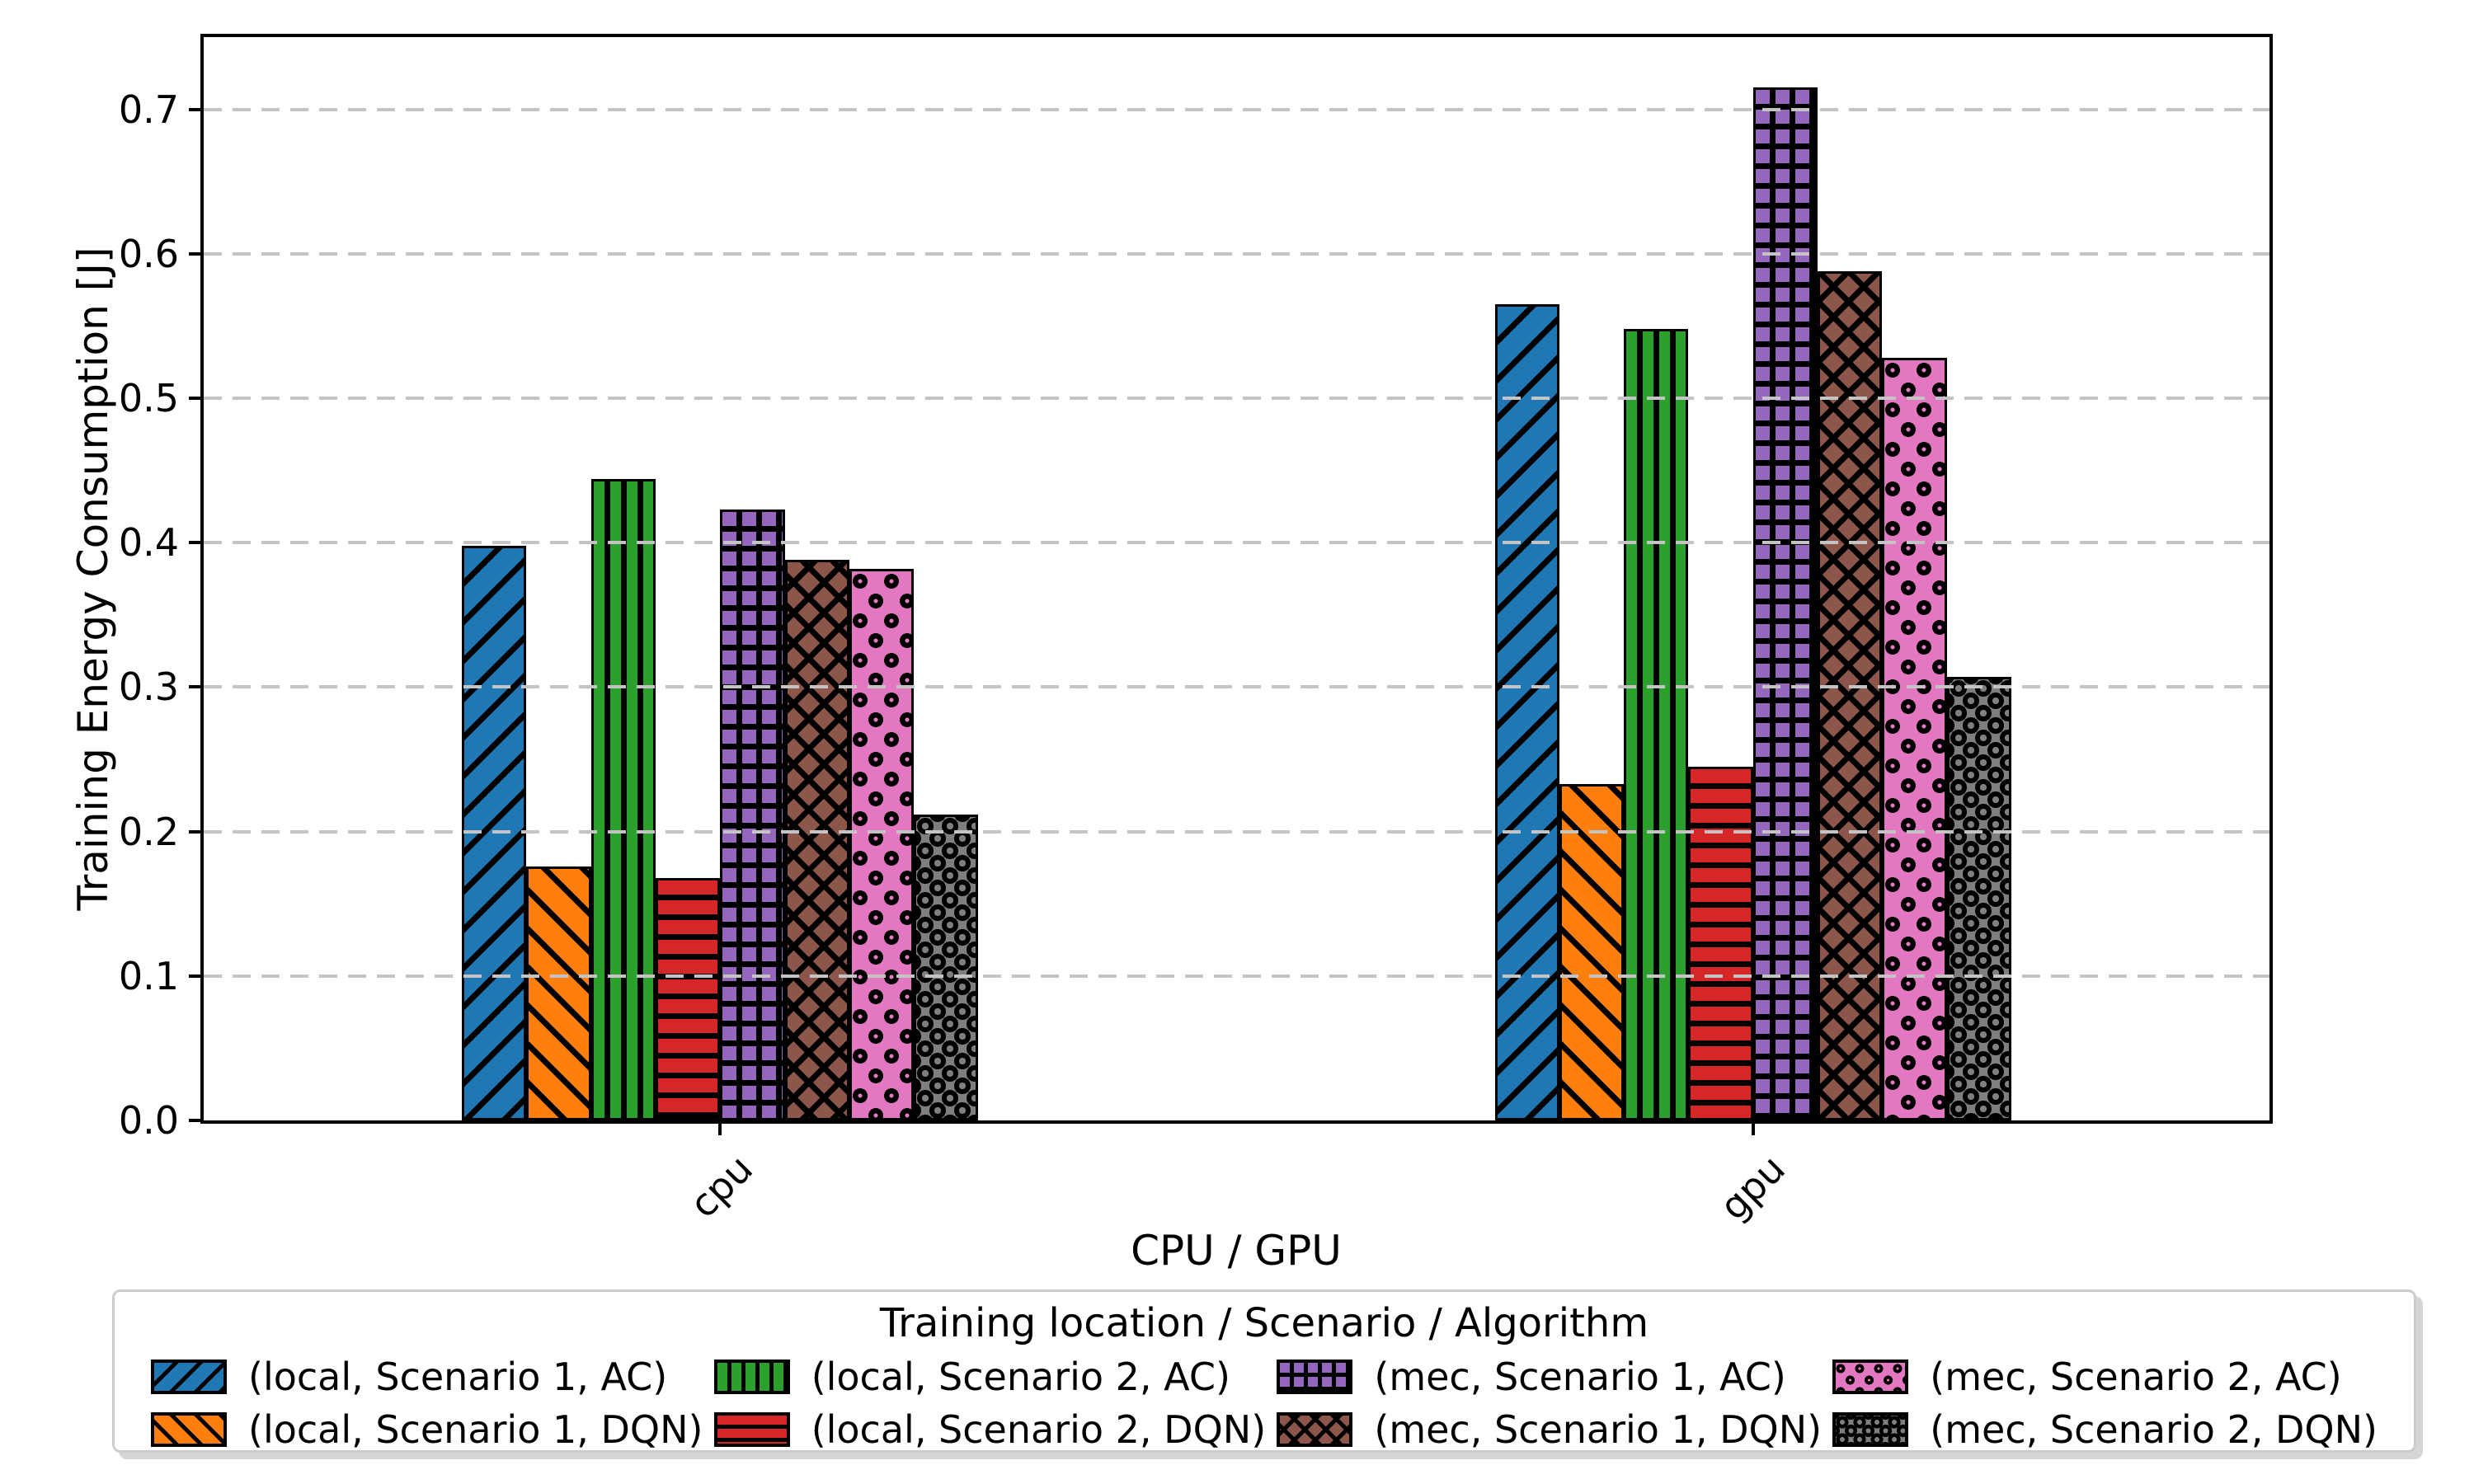  What do you see at coordinates (2154, 1429) in the screenshot?
I see `legend-label: (mec, Scenario 2, DQN)` at bounding box center [2154, 1429].